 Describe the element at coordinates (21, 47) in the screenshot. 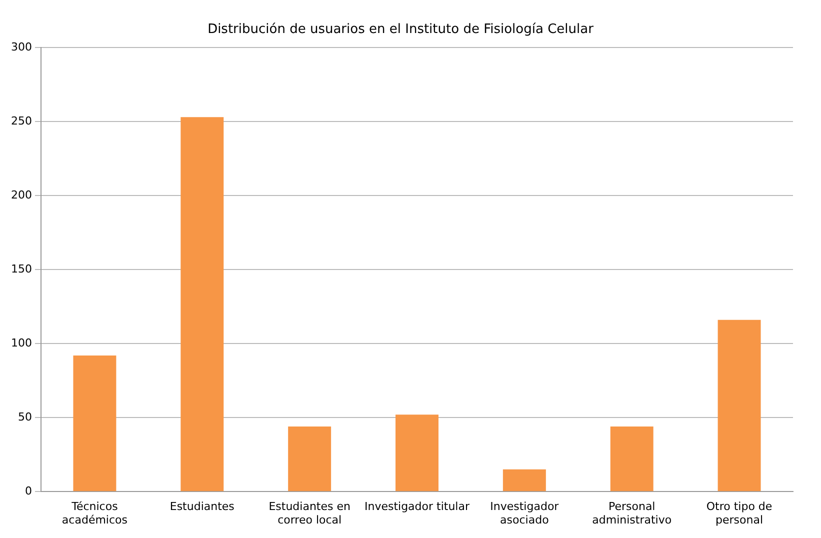

I see `y-tick-label: 300` at that location.